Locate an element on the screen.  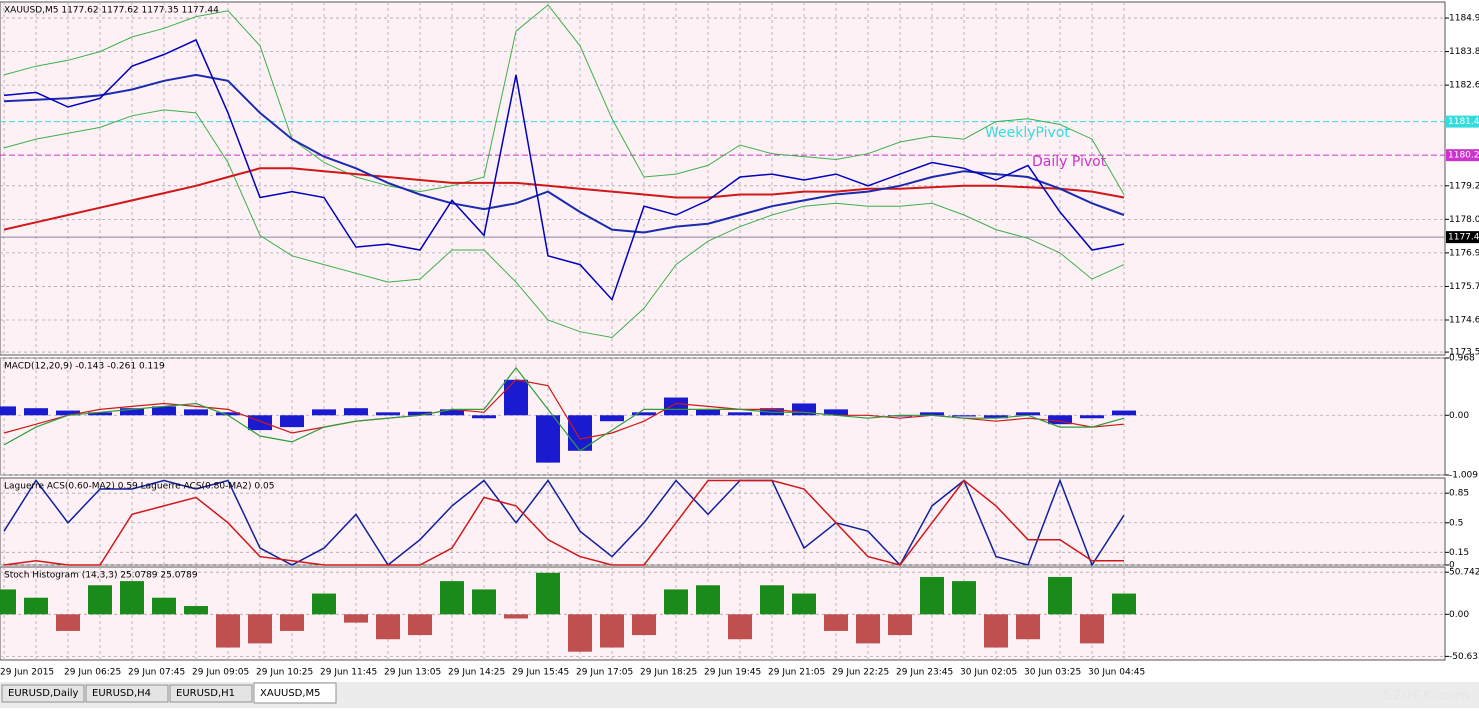
level-annotation: Daily Pivot is located at coordinates (1069, 162).